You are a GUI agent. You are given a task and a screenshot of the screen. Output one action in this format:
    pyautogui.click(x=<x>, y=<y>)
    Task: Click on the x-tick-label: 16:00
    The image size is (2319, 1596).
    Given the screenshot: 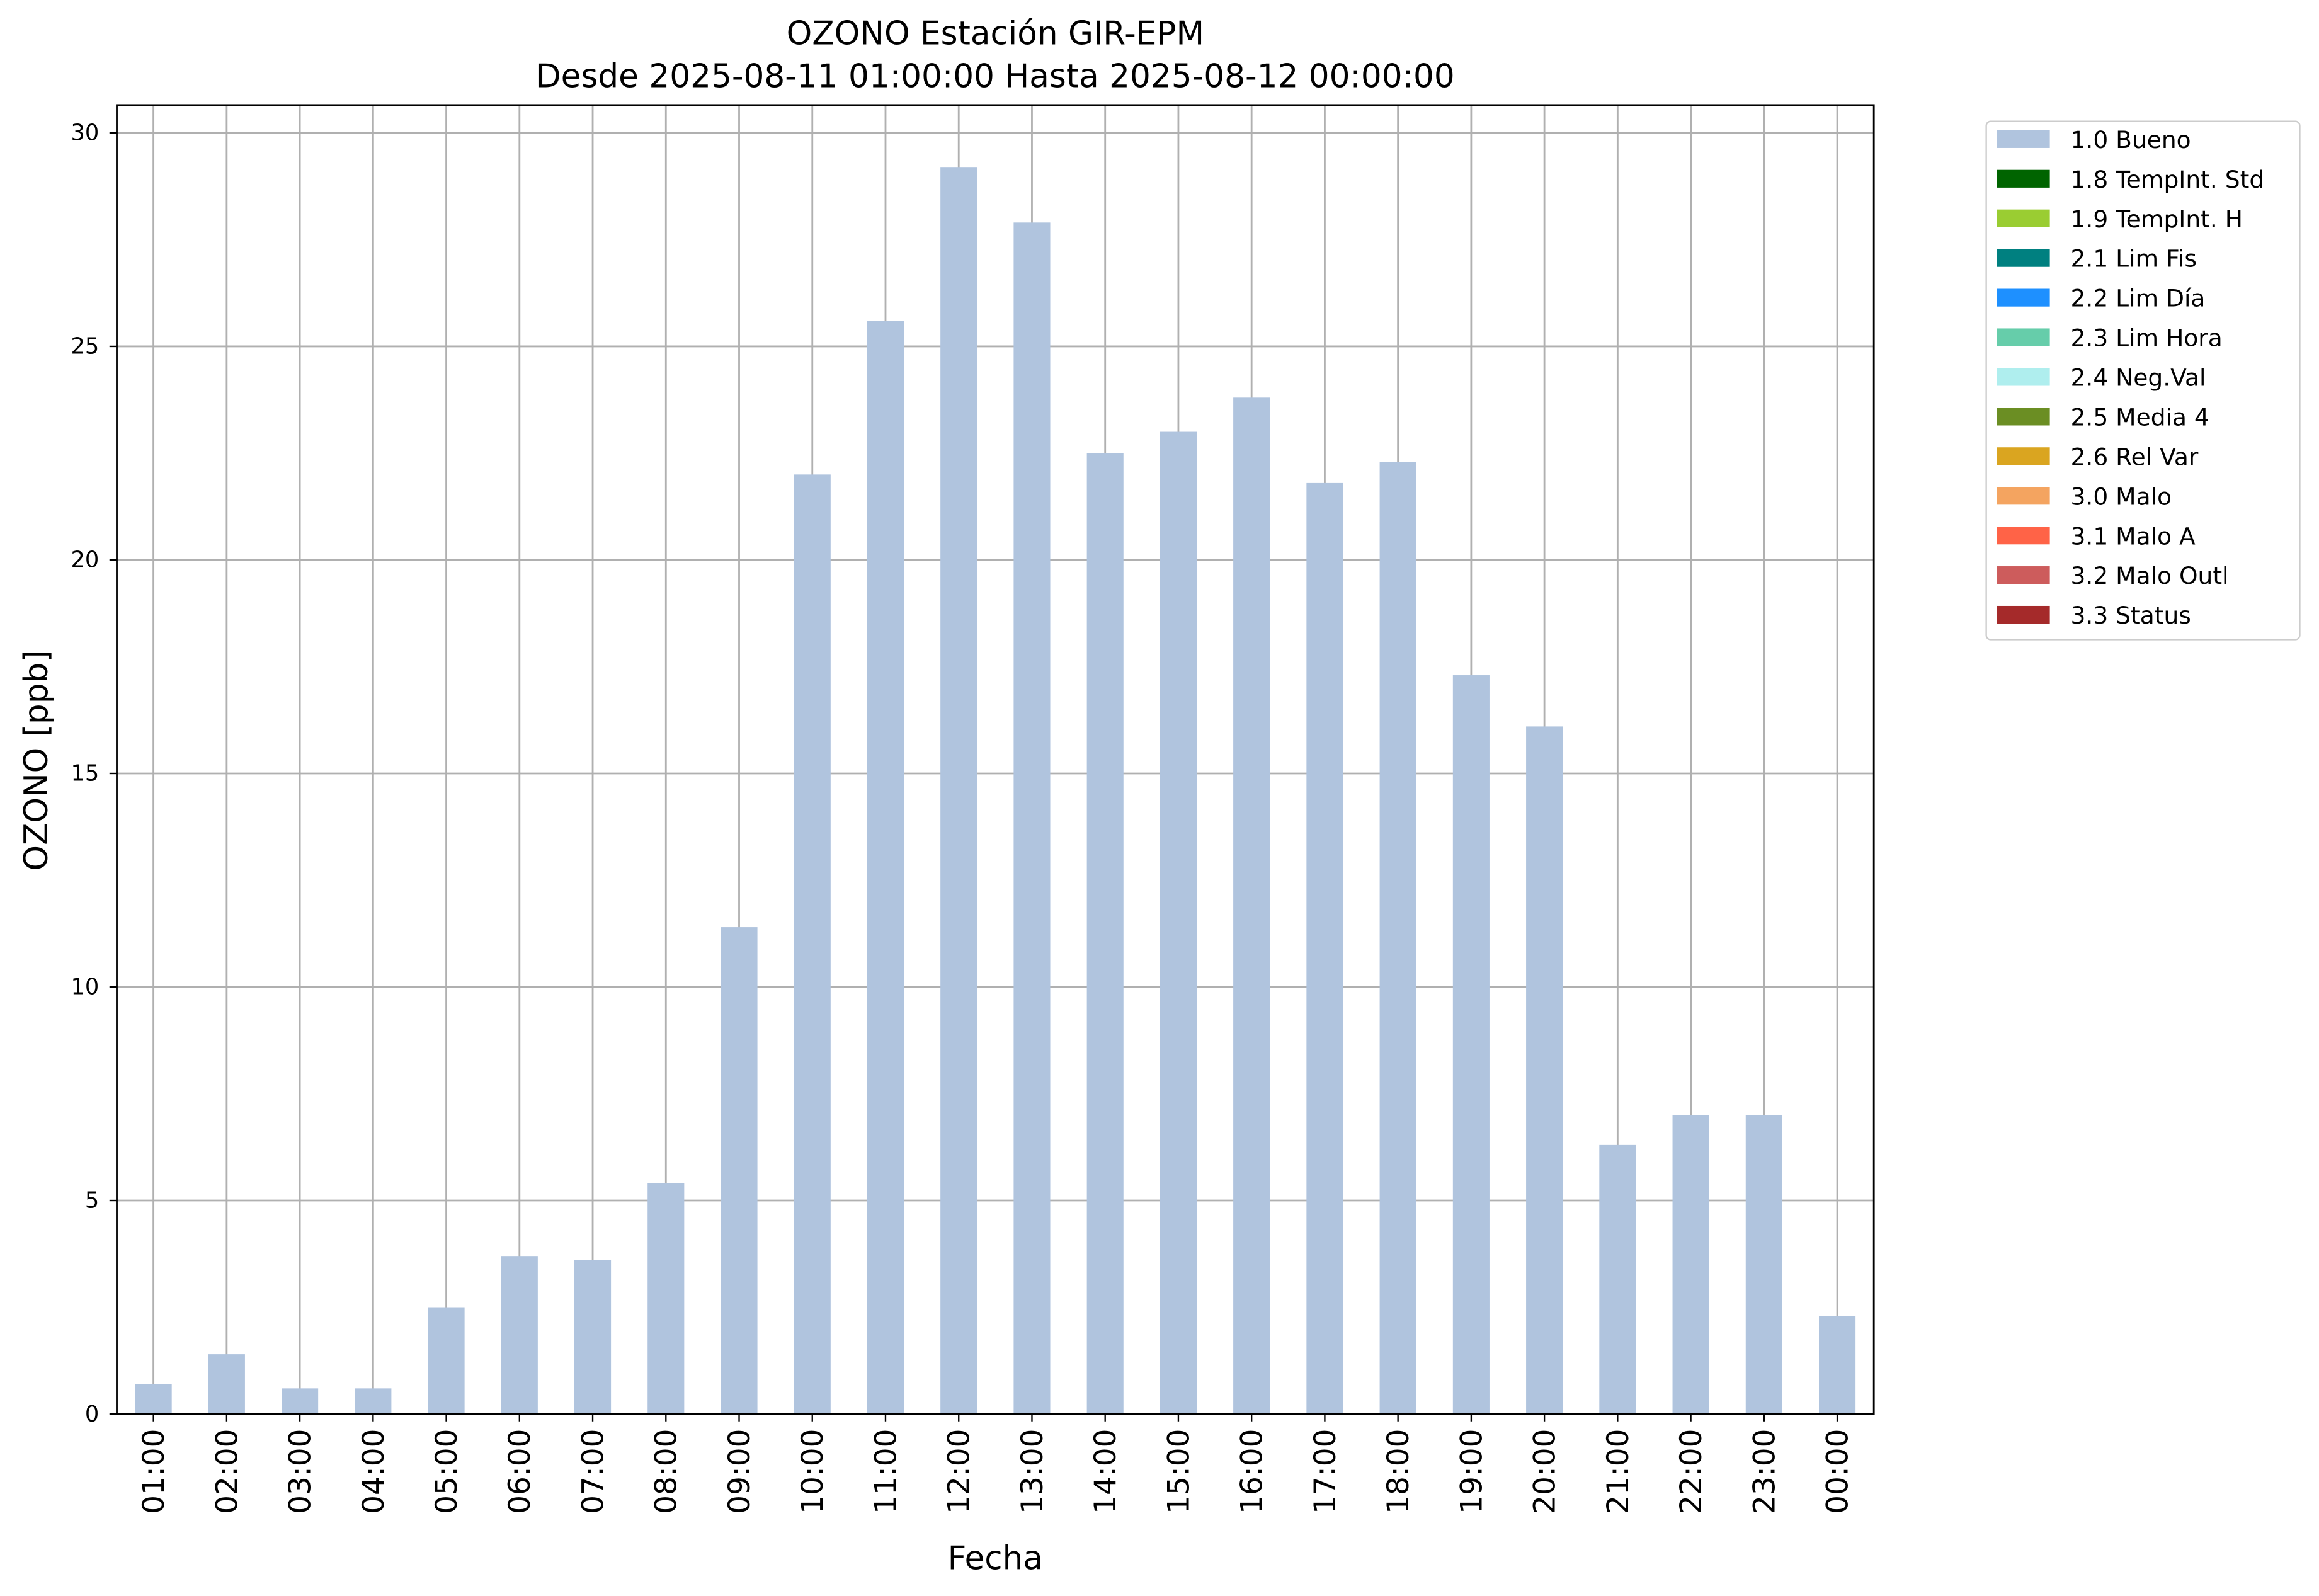 What is the action you would take?
    pyautogui.click(x=1252, y=1471)
    